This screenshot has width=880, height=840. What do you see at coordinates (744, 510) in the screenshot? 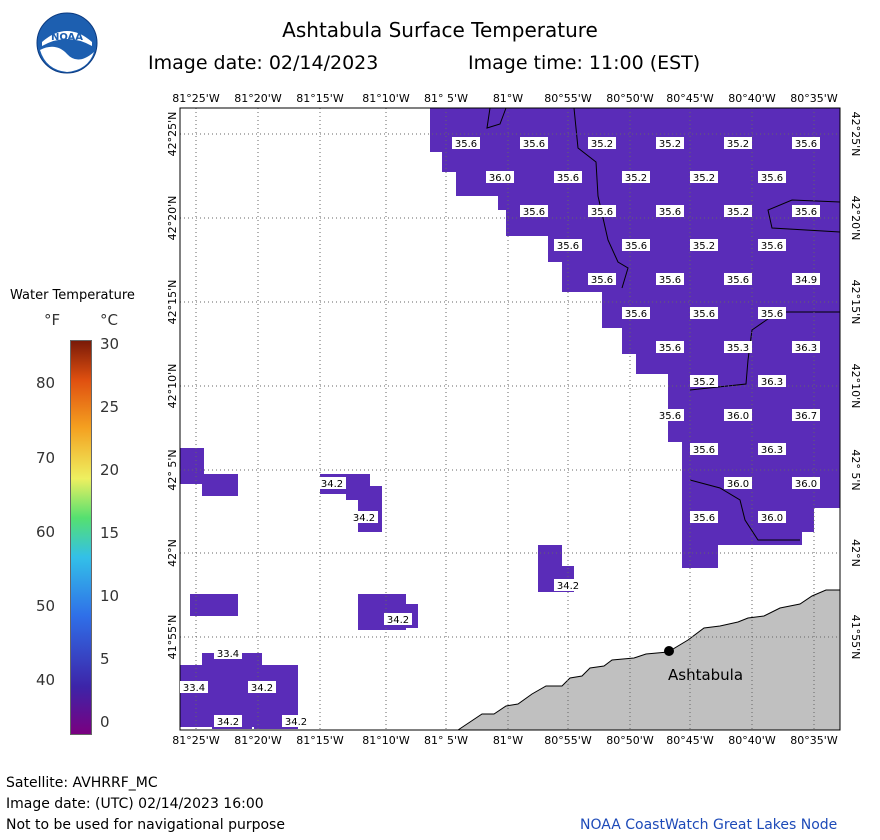
I see `isotherm-line` at bounding box center [744, 510].